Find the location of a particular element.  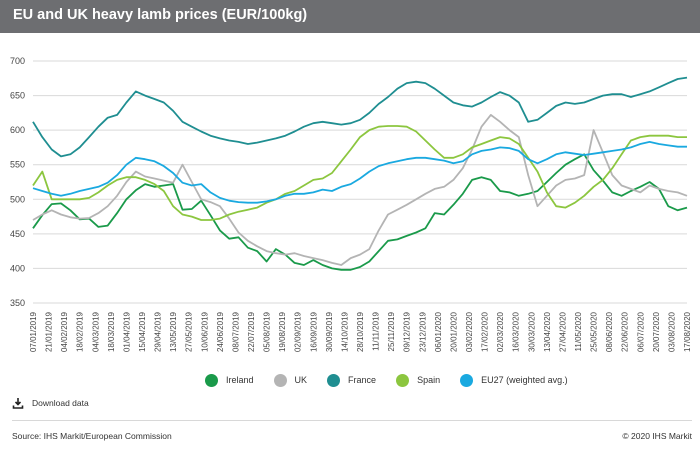

copyright-note: © 2020 IHS Markit is located at coordinates (657, 436).